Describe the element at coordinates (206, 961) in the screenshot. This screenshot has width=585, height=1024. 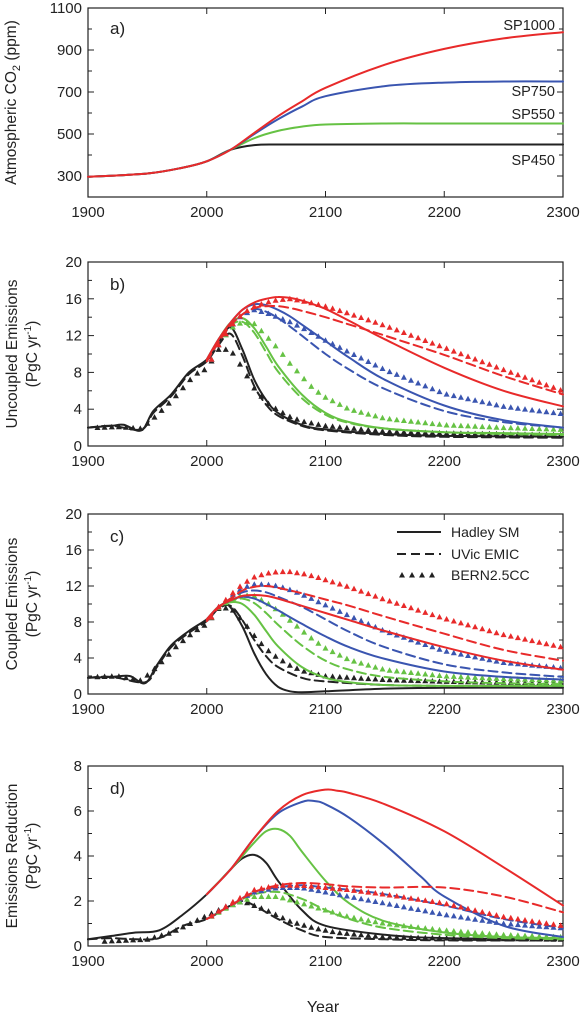
I see `x-tick-label: 2000` at that location.